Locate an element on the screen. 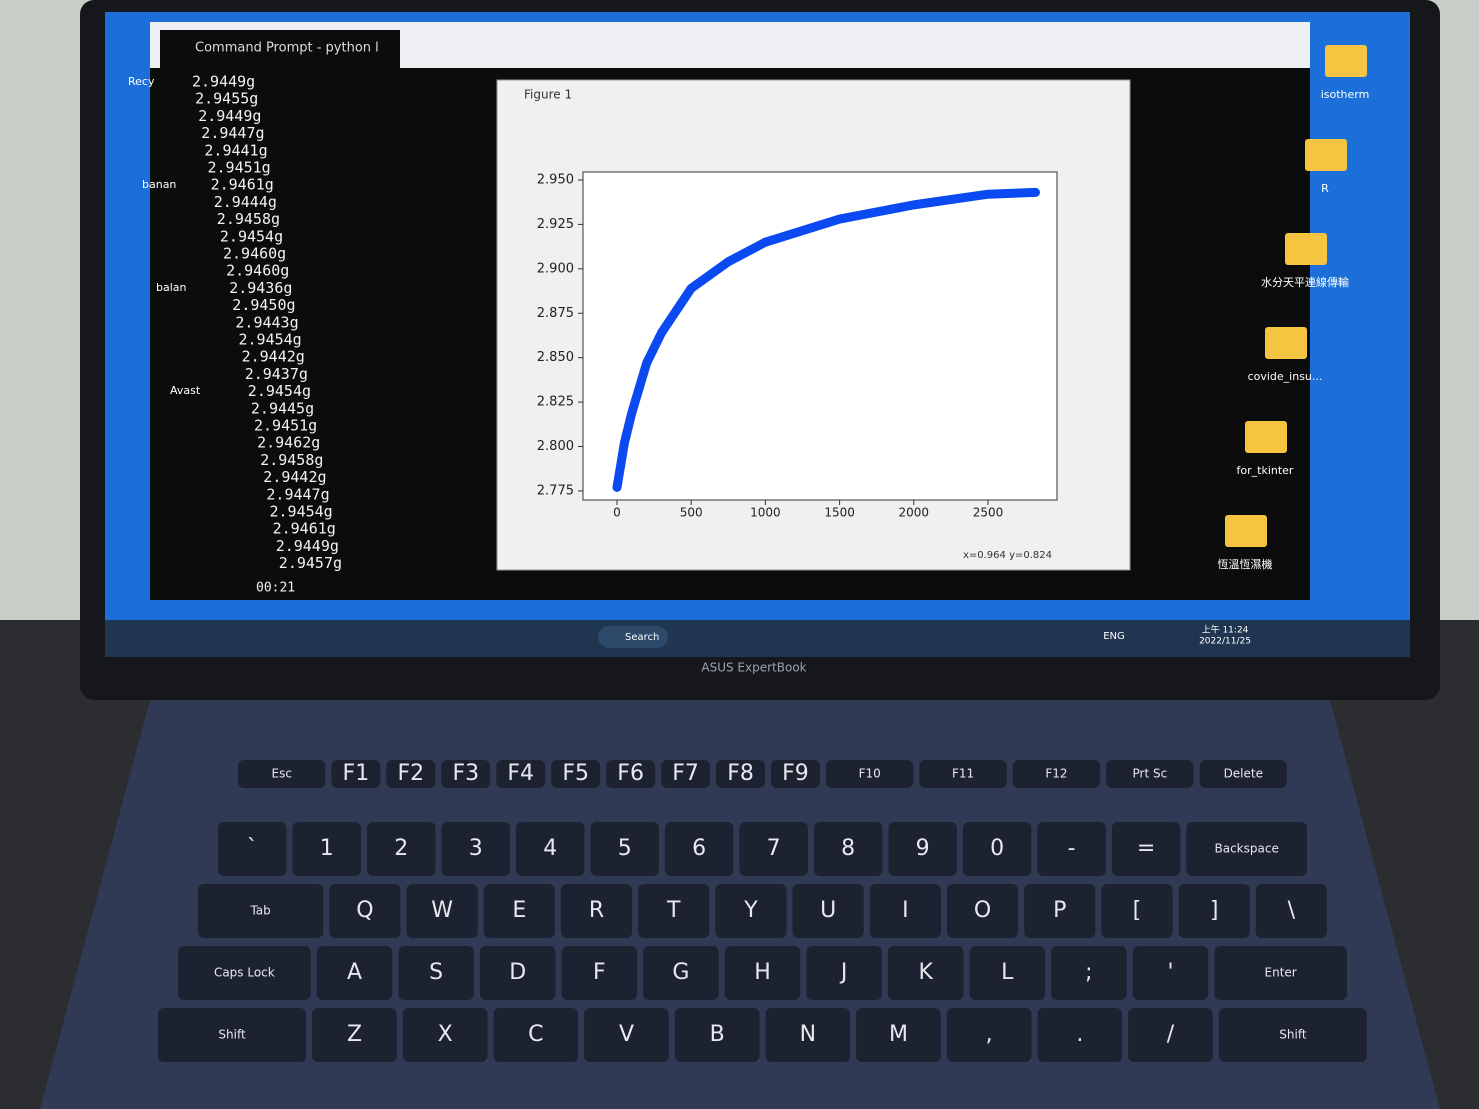 This screenshot has height=1109, width=1479. icon-label: banan is located at coordinates (159, 184).